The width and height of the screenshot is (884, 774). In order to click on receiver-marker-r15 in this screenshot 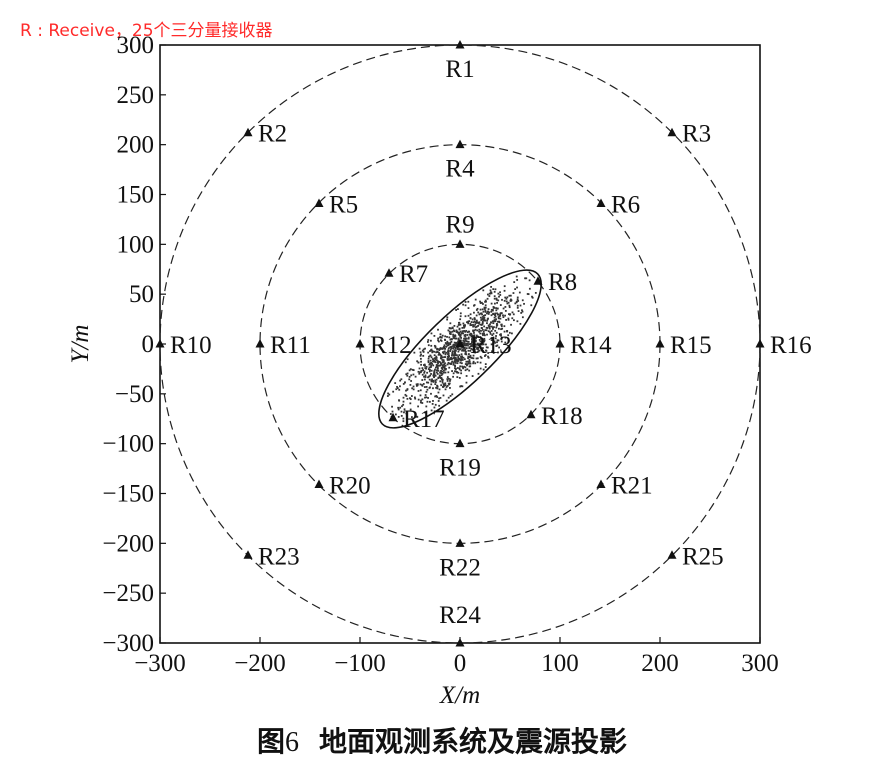, I will do `click(660, 343)`.